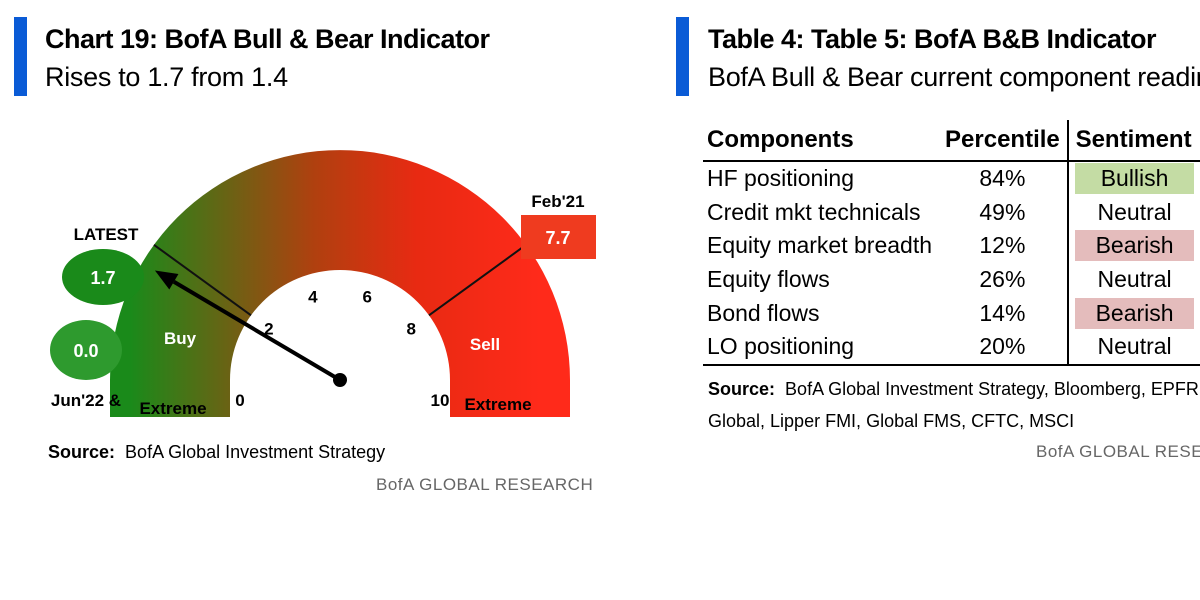 This screenshot has width=1200, height=600. What do you see at coordinates (410, 328) in the screenshot?
I see `gauge-tick-label: 8` at bounding box center [410, 328].